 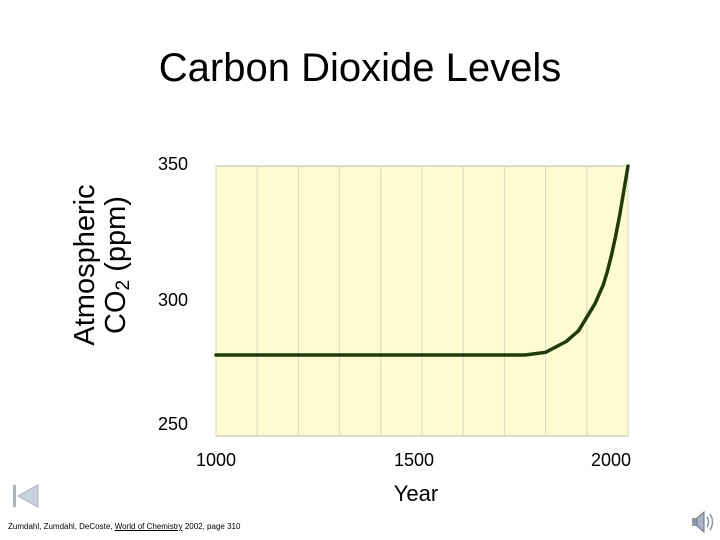 What do you see at coordinates (211, 526) in the screenshot?
I see `citation-page: 2002, page 310` at bounding box center [211, 526].